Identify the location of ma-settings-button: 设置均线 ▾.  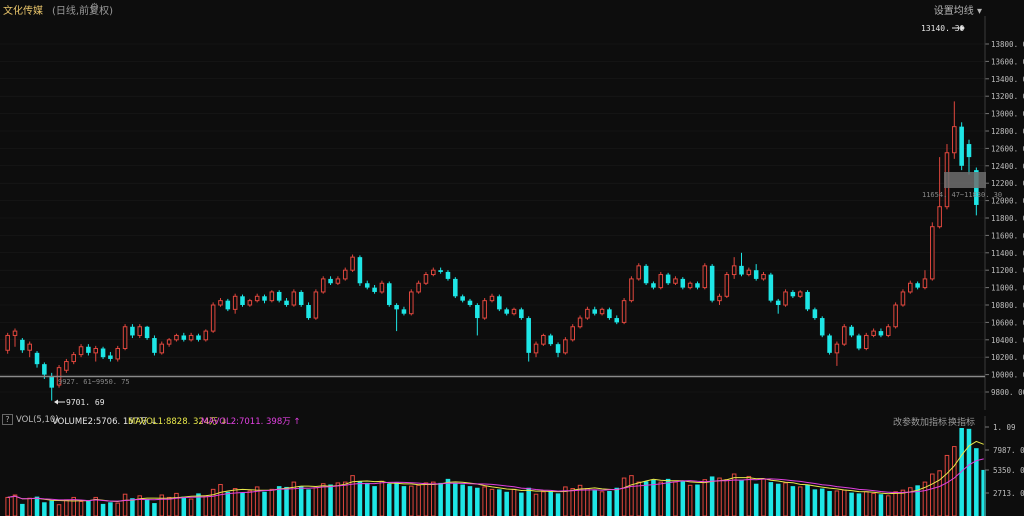
(957, 11).